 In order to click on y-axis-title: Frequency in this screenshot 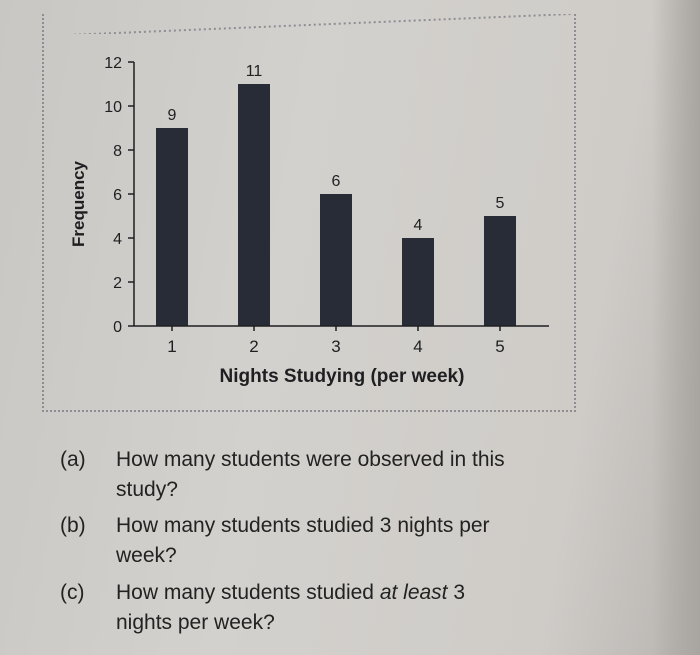, I will do `click(78, 203)`.